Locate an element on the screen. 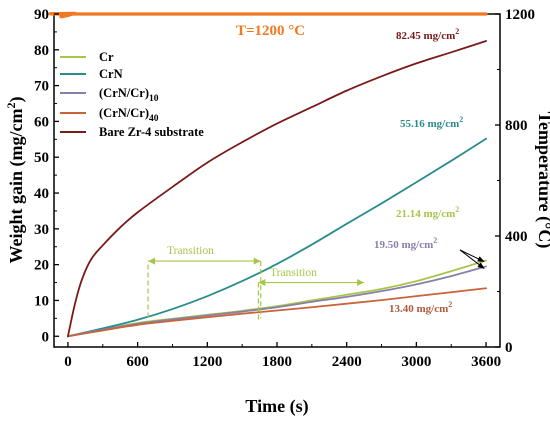 The image size is (550, 422). y-left-title-main: Weight gain (mg/cm is located at coordinates (16, 186).